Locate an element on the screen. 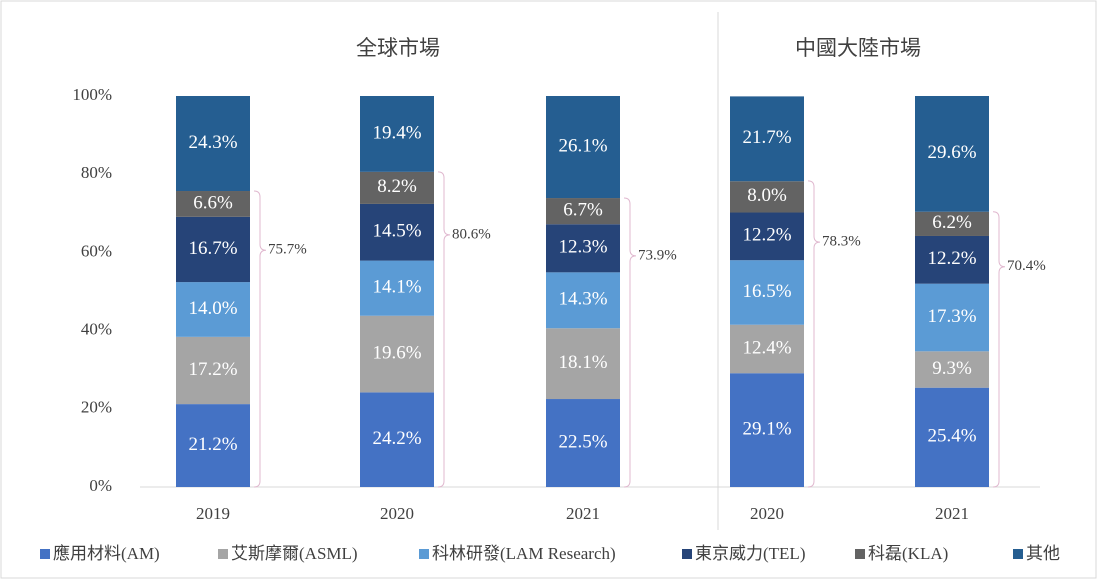 The width and height of the screenshot is (1097, 579). y-tick-label: 60% is located at coordinates (96, 250).